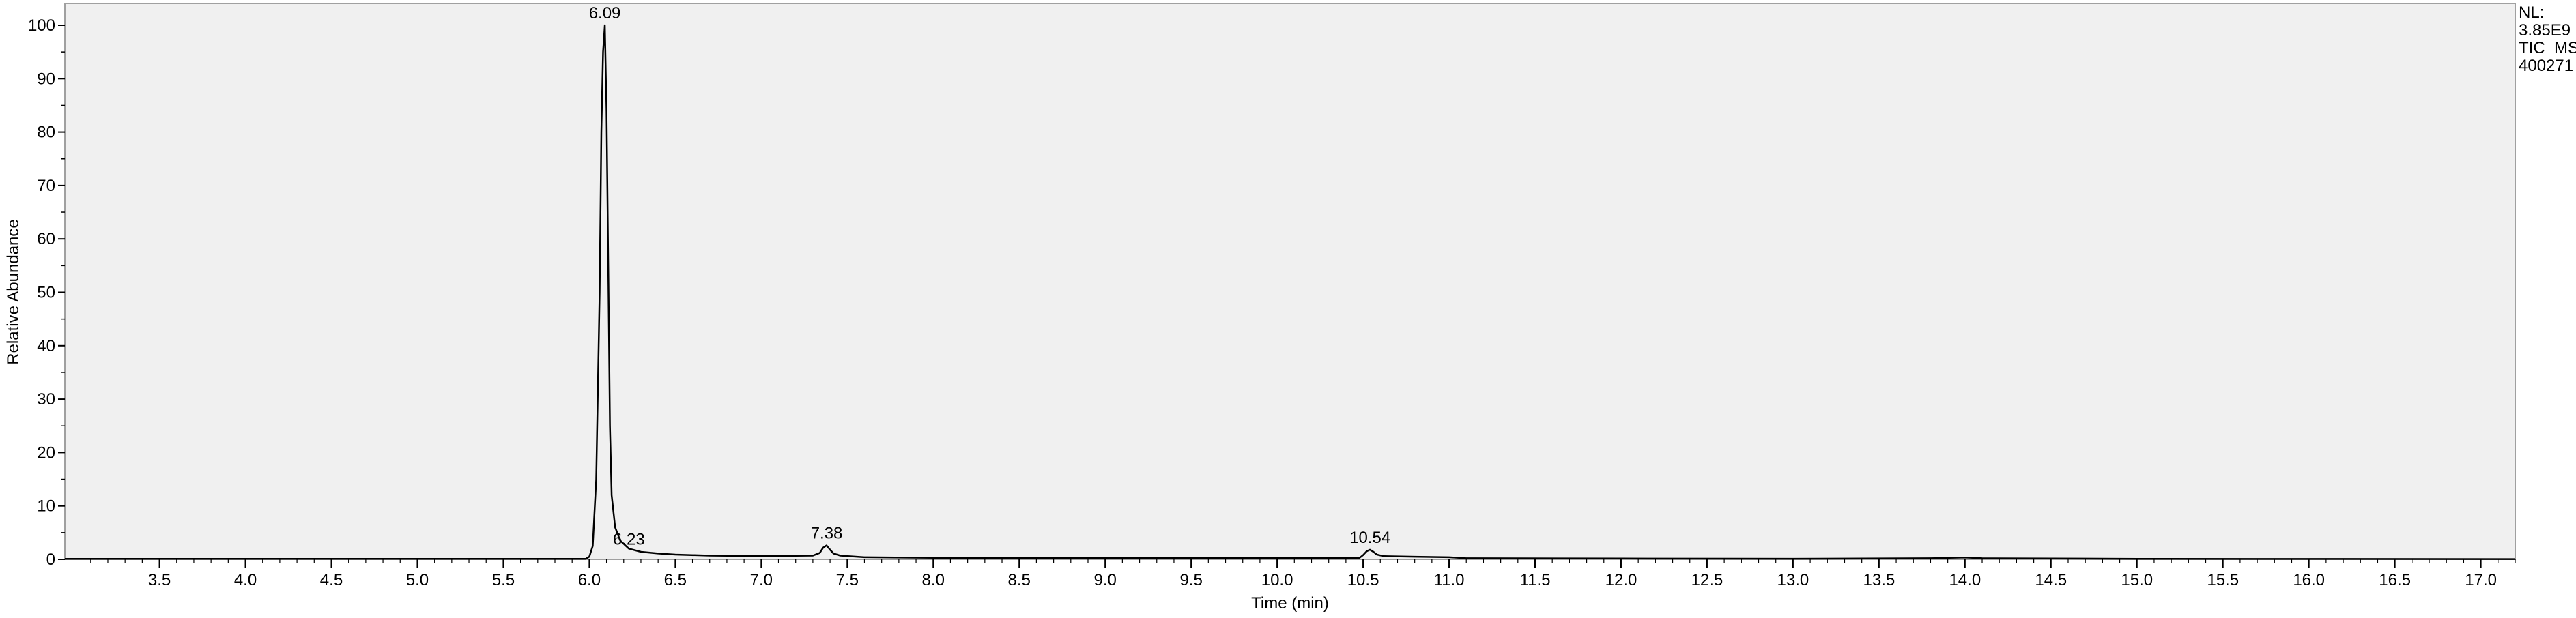  What do you see at coordinates (2395, 580) in the screenshot?
I see `x-tick-label: 16.5` at bounding box center [2395, 580].